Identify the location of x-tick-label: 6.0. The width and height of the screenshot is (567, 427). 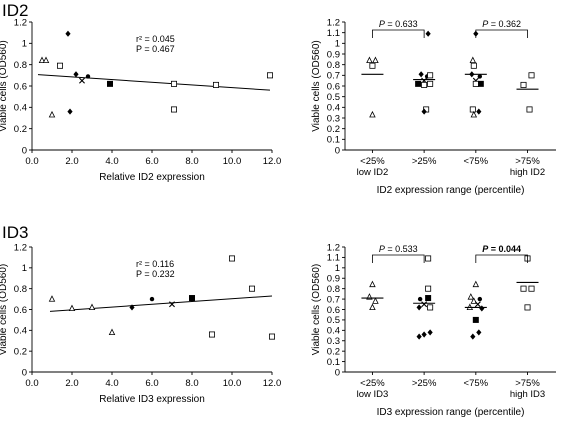
(151, 383).